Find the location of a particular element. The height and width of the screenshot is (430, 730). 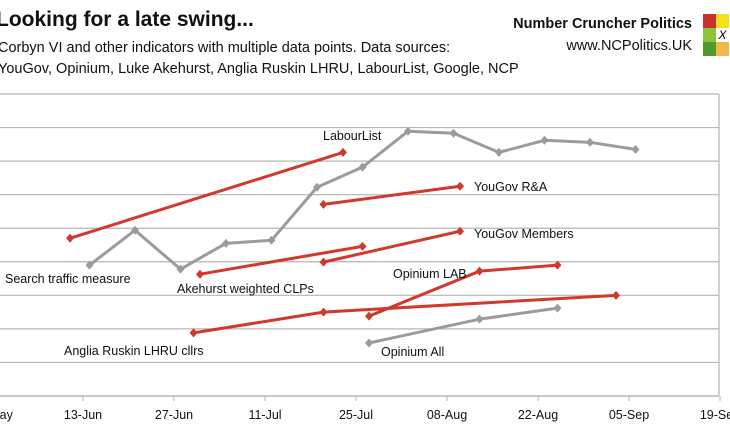

x-tick-label: 30-May is located at coordinates (7, 415).